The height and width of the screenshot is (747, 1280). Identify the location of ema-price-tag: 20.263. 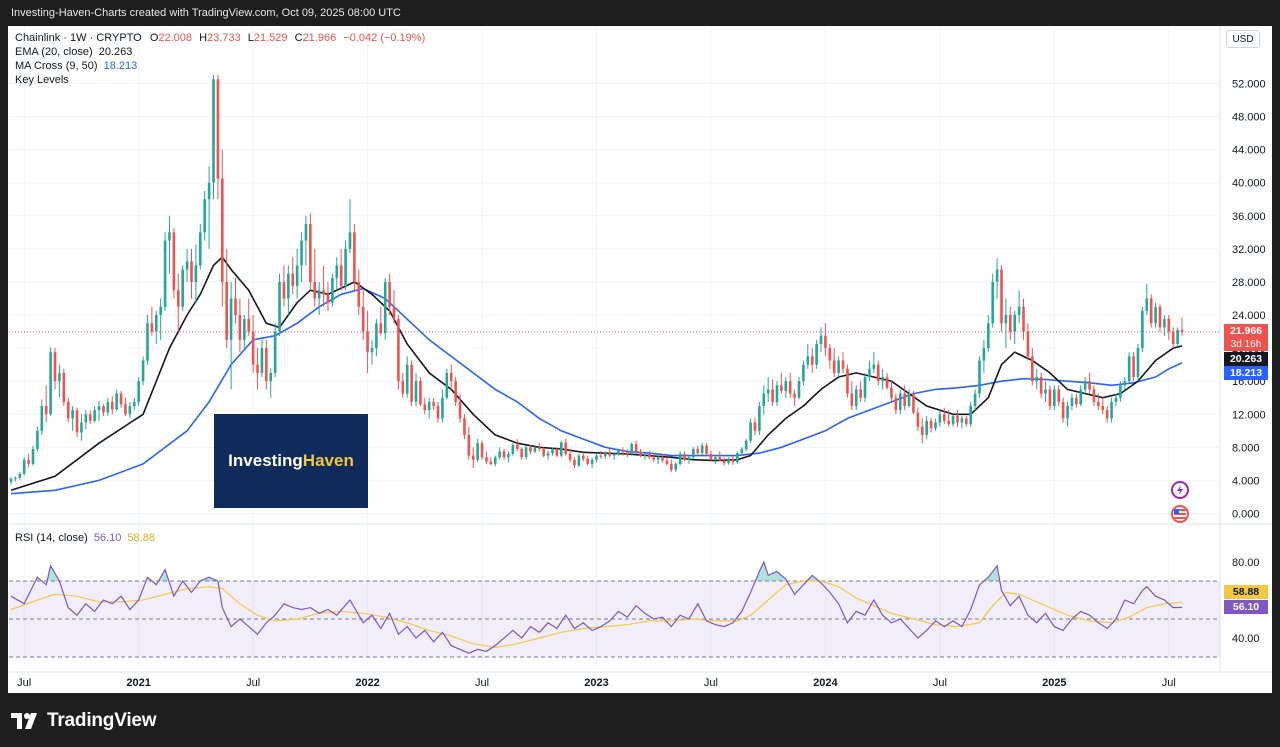
(1246, 359).